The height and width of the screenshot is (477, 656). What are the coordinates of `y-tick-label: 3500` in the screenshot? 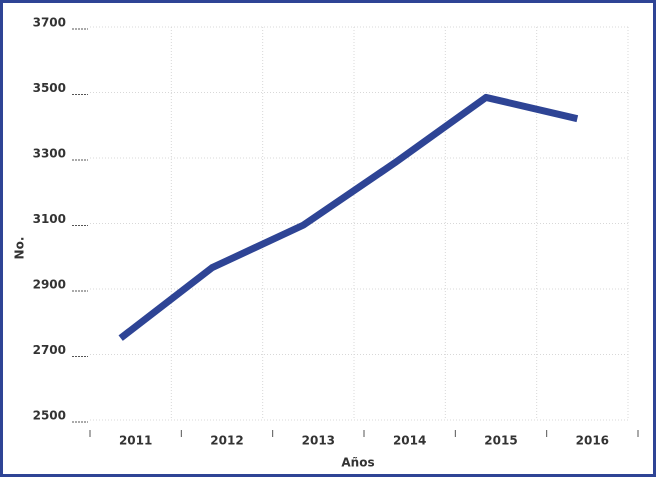 It's located at (49, 88).